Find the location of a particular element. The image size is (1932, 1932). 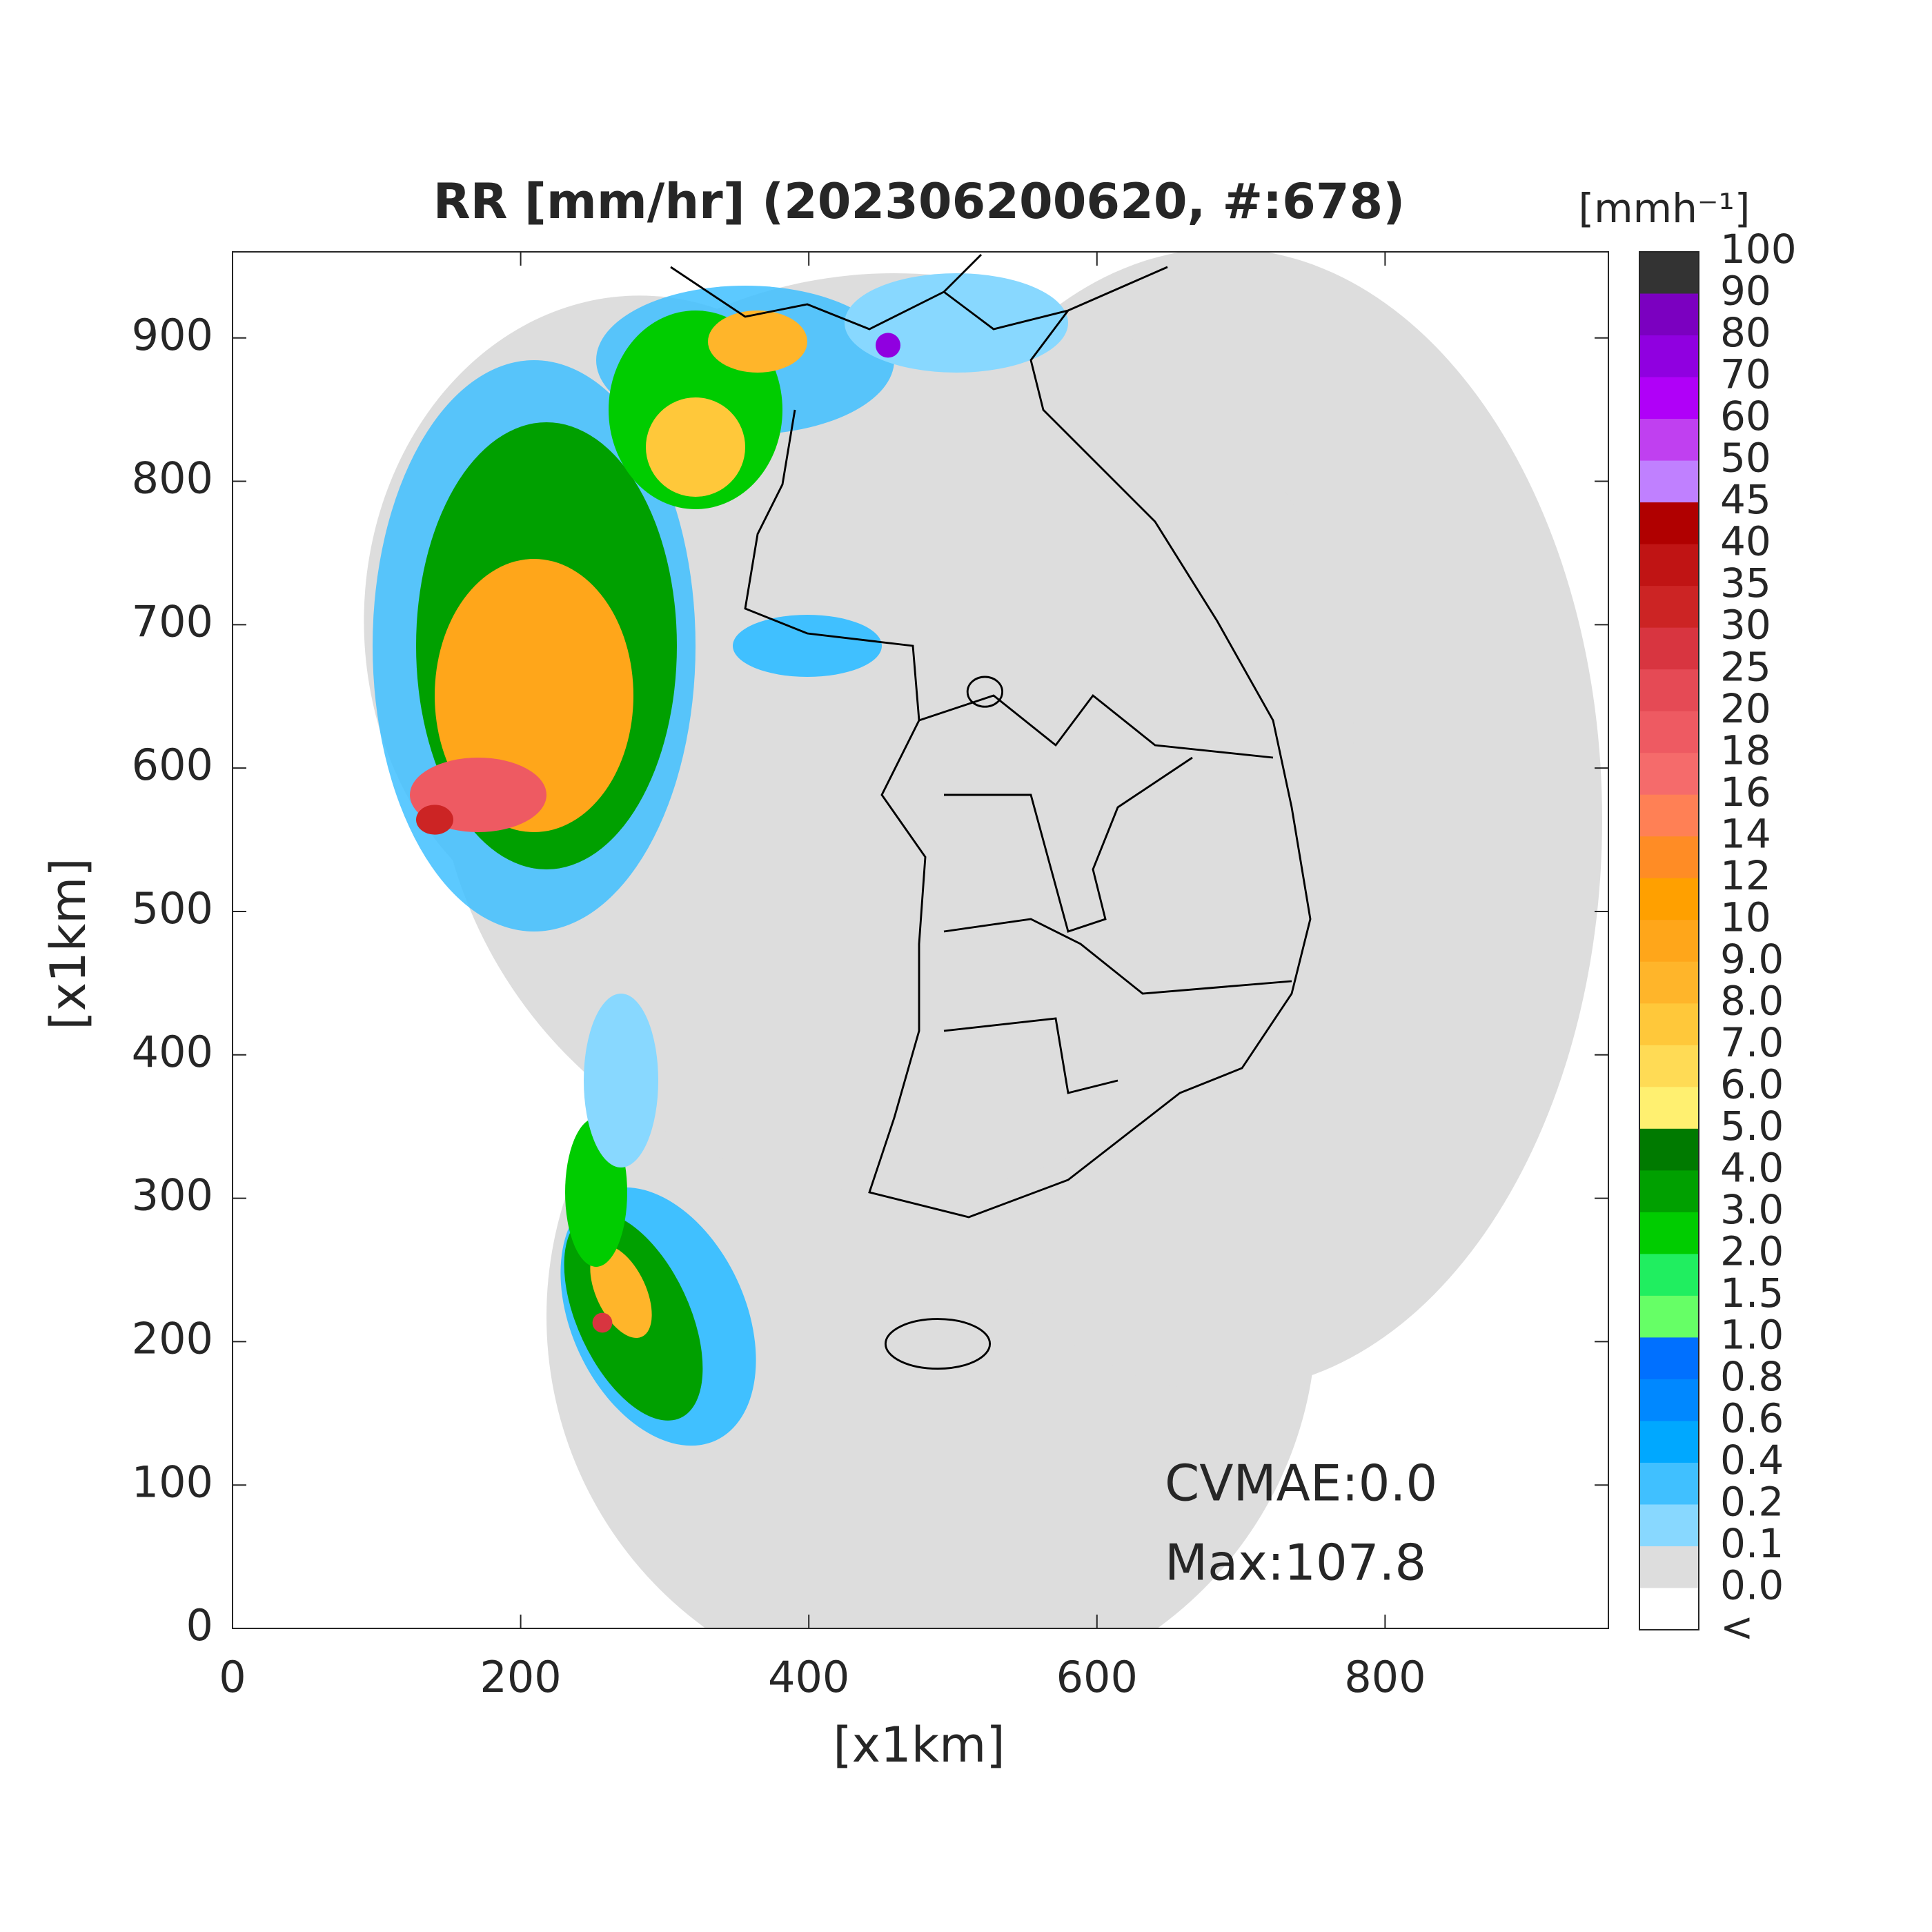

colorbar-tick-label: 60 is located at coordinates (1745, 416).